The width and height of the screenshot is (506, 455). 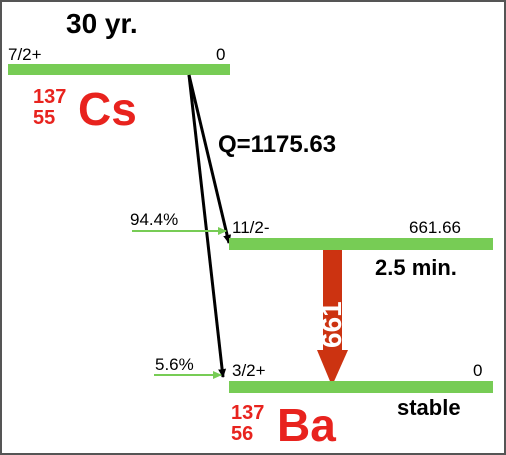 I want to click on parent-mass-number: 137, so click(x=49, y=97).